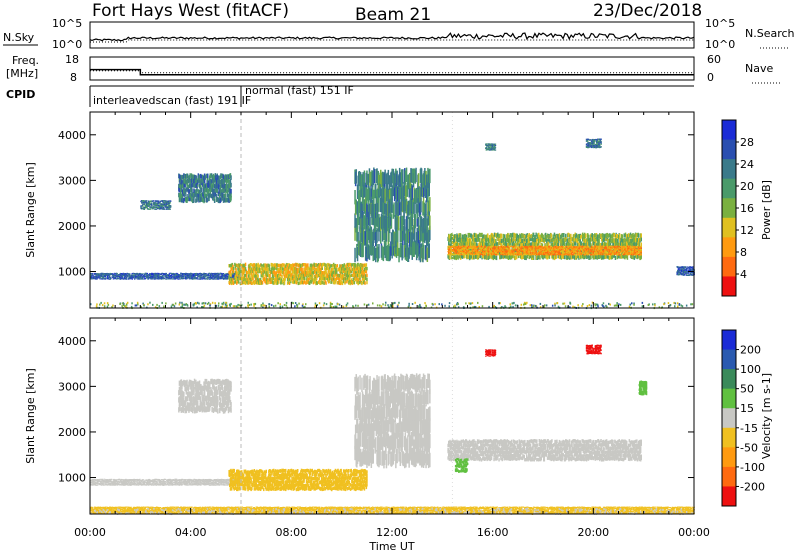  What do you see at coordinates (22, 73) in the screenshot?
I see `freq-label-line2: [MHz]` at bounding box center [22, 73].